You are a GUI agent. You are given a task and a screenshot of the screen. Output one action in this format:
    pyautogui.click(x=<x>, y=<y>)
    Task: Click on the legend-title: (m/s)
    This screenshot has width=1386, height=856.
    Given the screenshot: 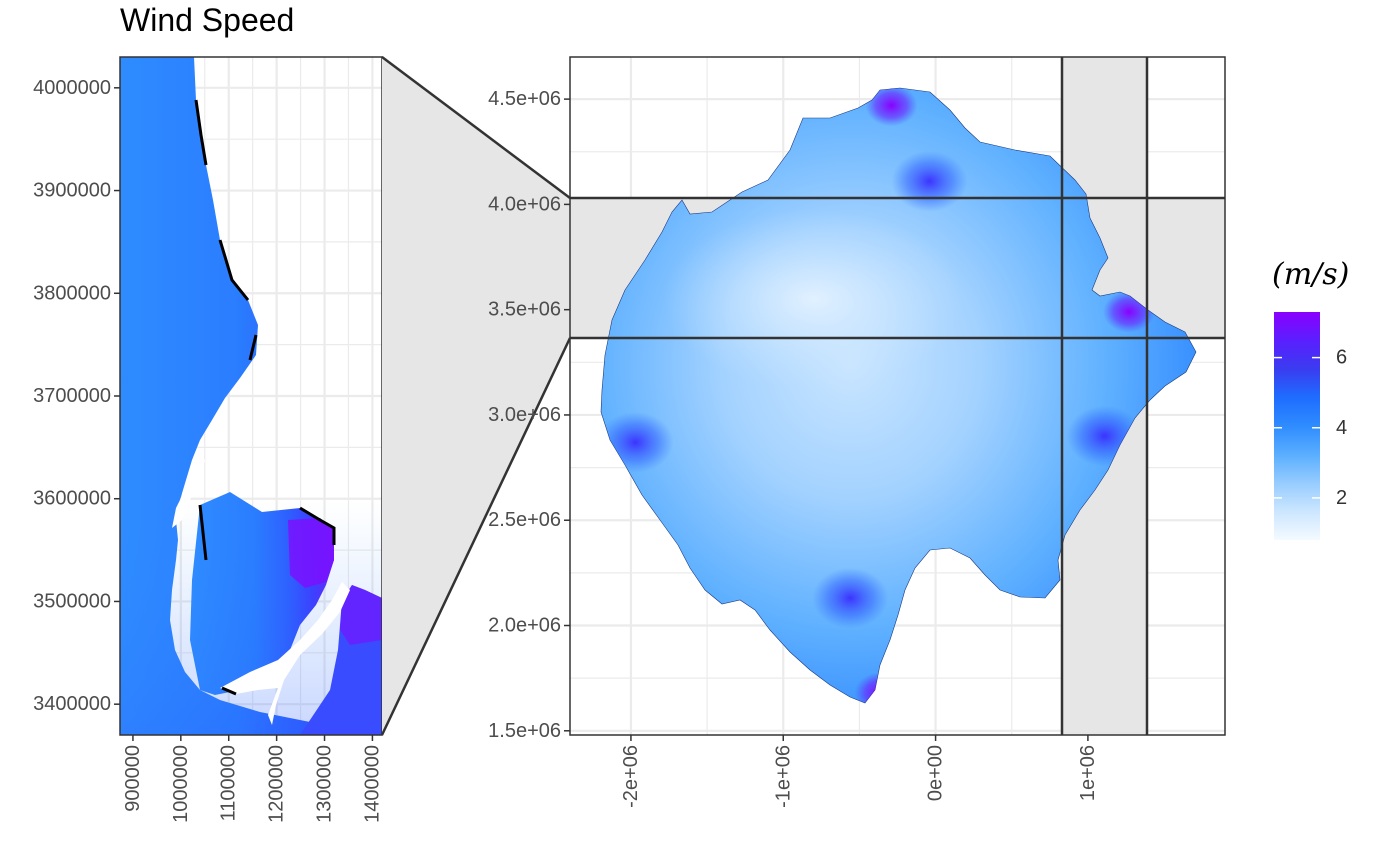 What is the action you would take?
    pyautogui.click(x=1310, y=274)
    